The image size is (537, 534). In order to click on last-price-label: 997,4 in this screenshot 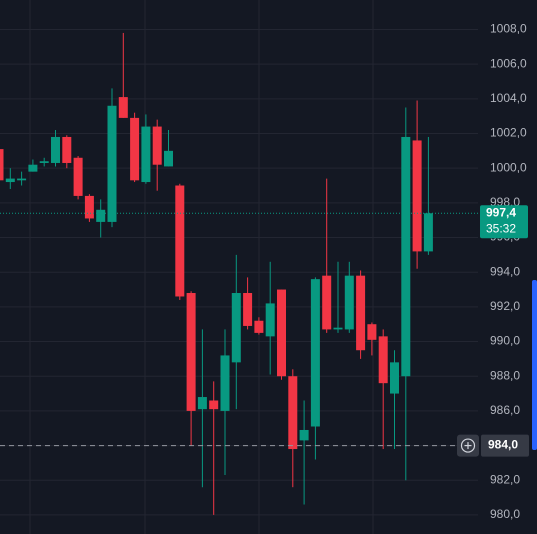, I will do `click(501, 212)`.